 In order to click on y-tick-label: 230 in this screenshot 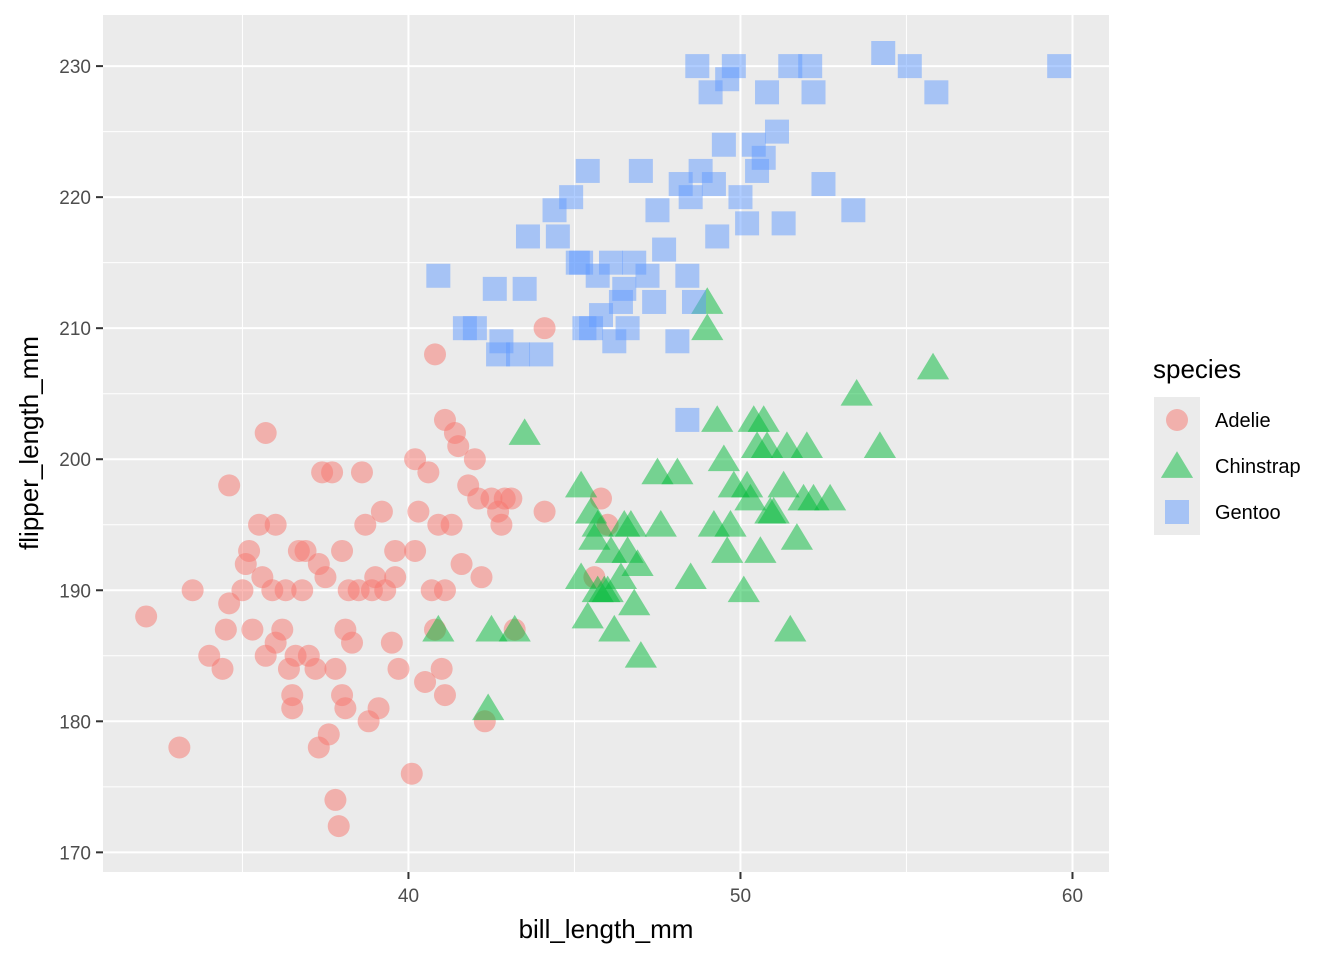, I will do `click(75, 67)`.